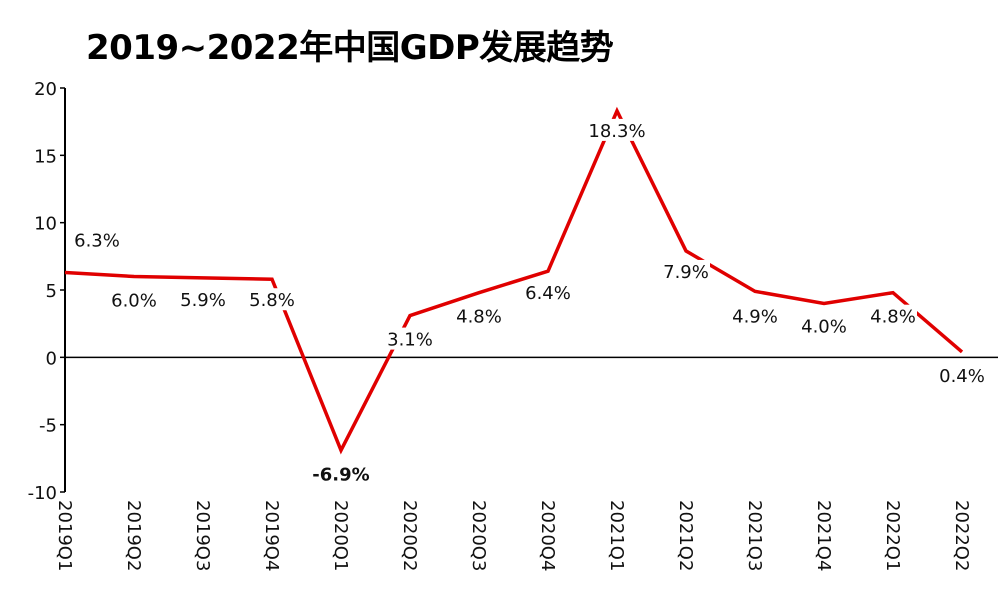  Describe the element at coordinates (685, 535) in the screenshot. I see `x-tick-label: 2021Q2` at that location.